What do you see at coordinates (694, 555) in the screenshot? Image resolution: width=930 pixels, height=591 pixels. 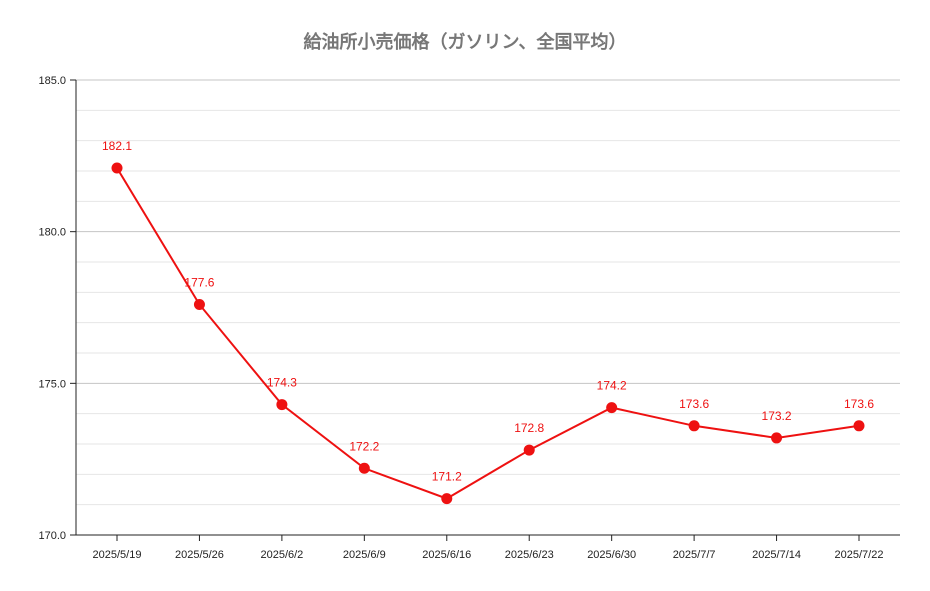 I see `x-tick-label: 2025/7/7` at bounding box center [694, 555].